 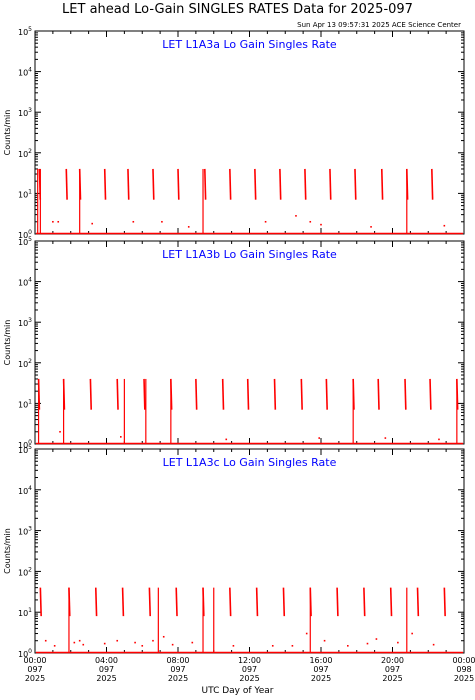 I want to click on panel-title: LET L1A3b Lo Gain Singles Rate, so click(x=249, y=254).